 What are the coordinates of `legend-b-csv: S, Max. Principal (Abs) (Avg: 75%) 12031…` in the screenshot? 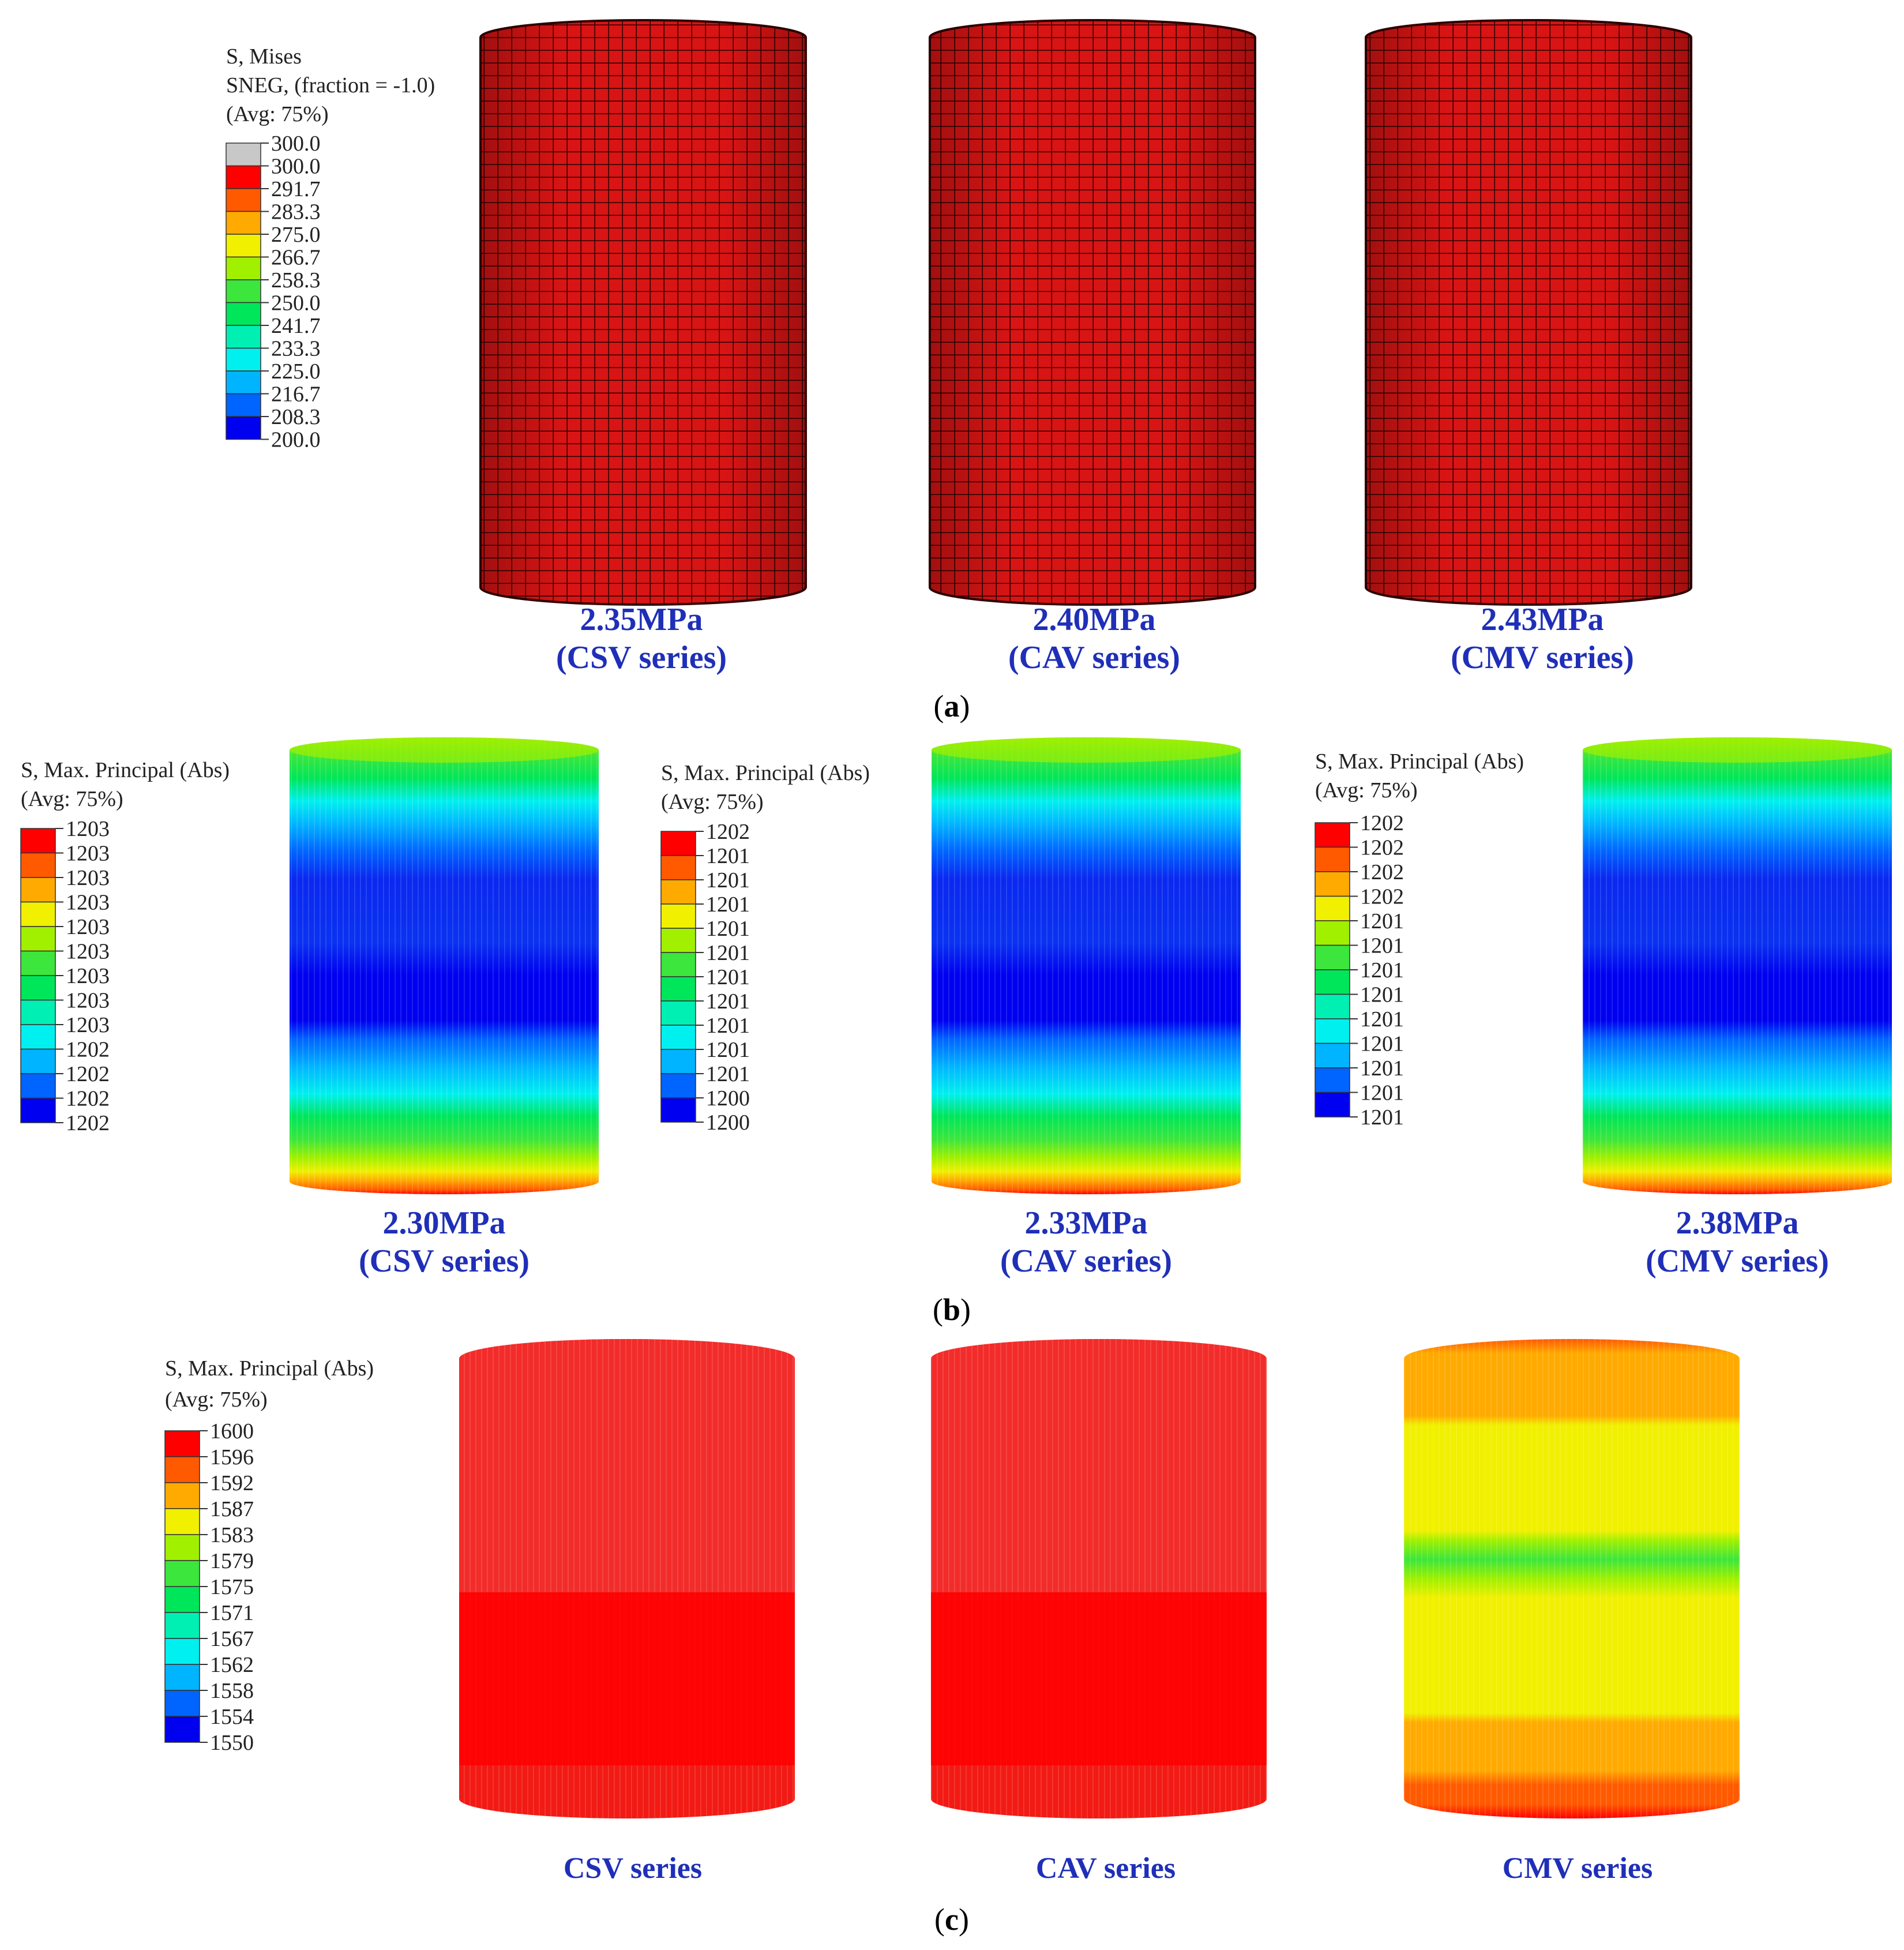 It's located at (125, 946).